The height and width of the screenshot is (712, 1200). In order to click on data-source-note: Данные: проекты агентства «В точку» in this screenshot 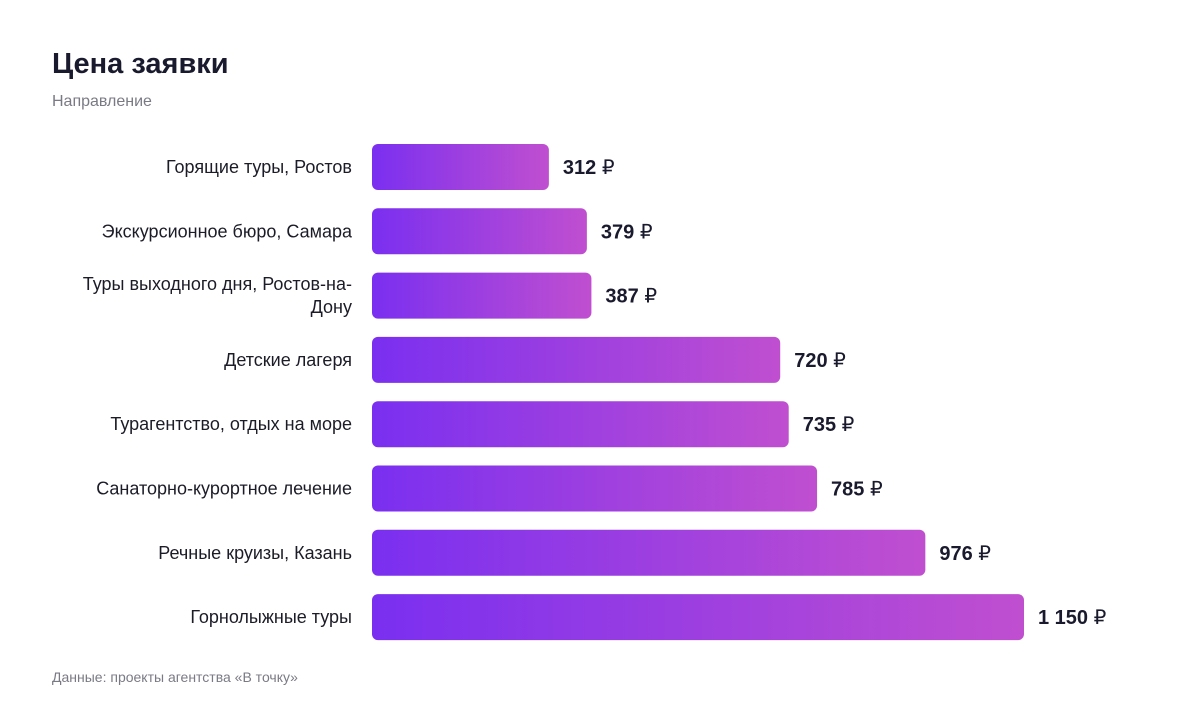, I will do `click(175, 677)`.